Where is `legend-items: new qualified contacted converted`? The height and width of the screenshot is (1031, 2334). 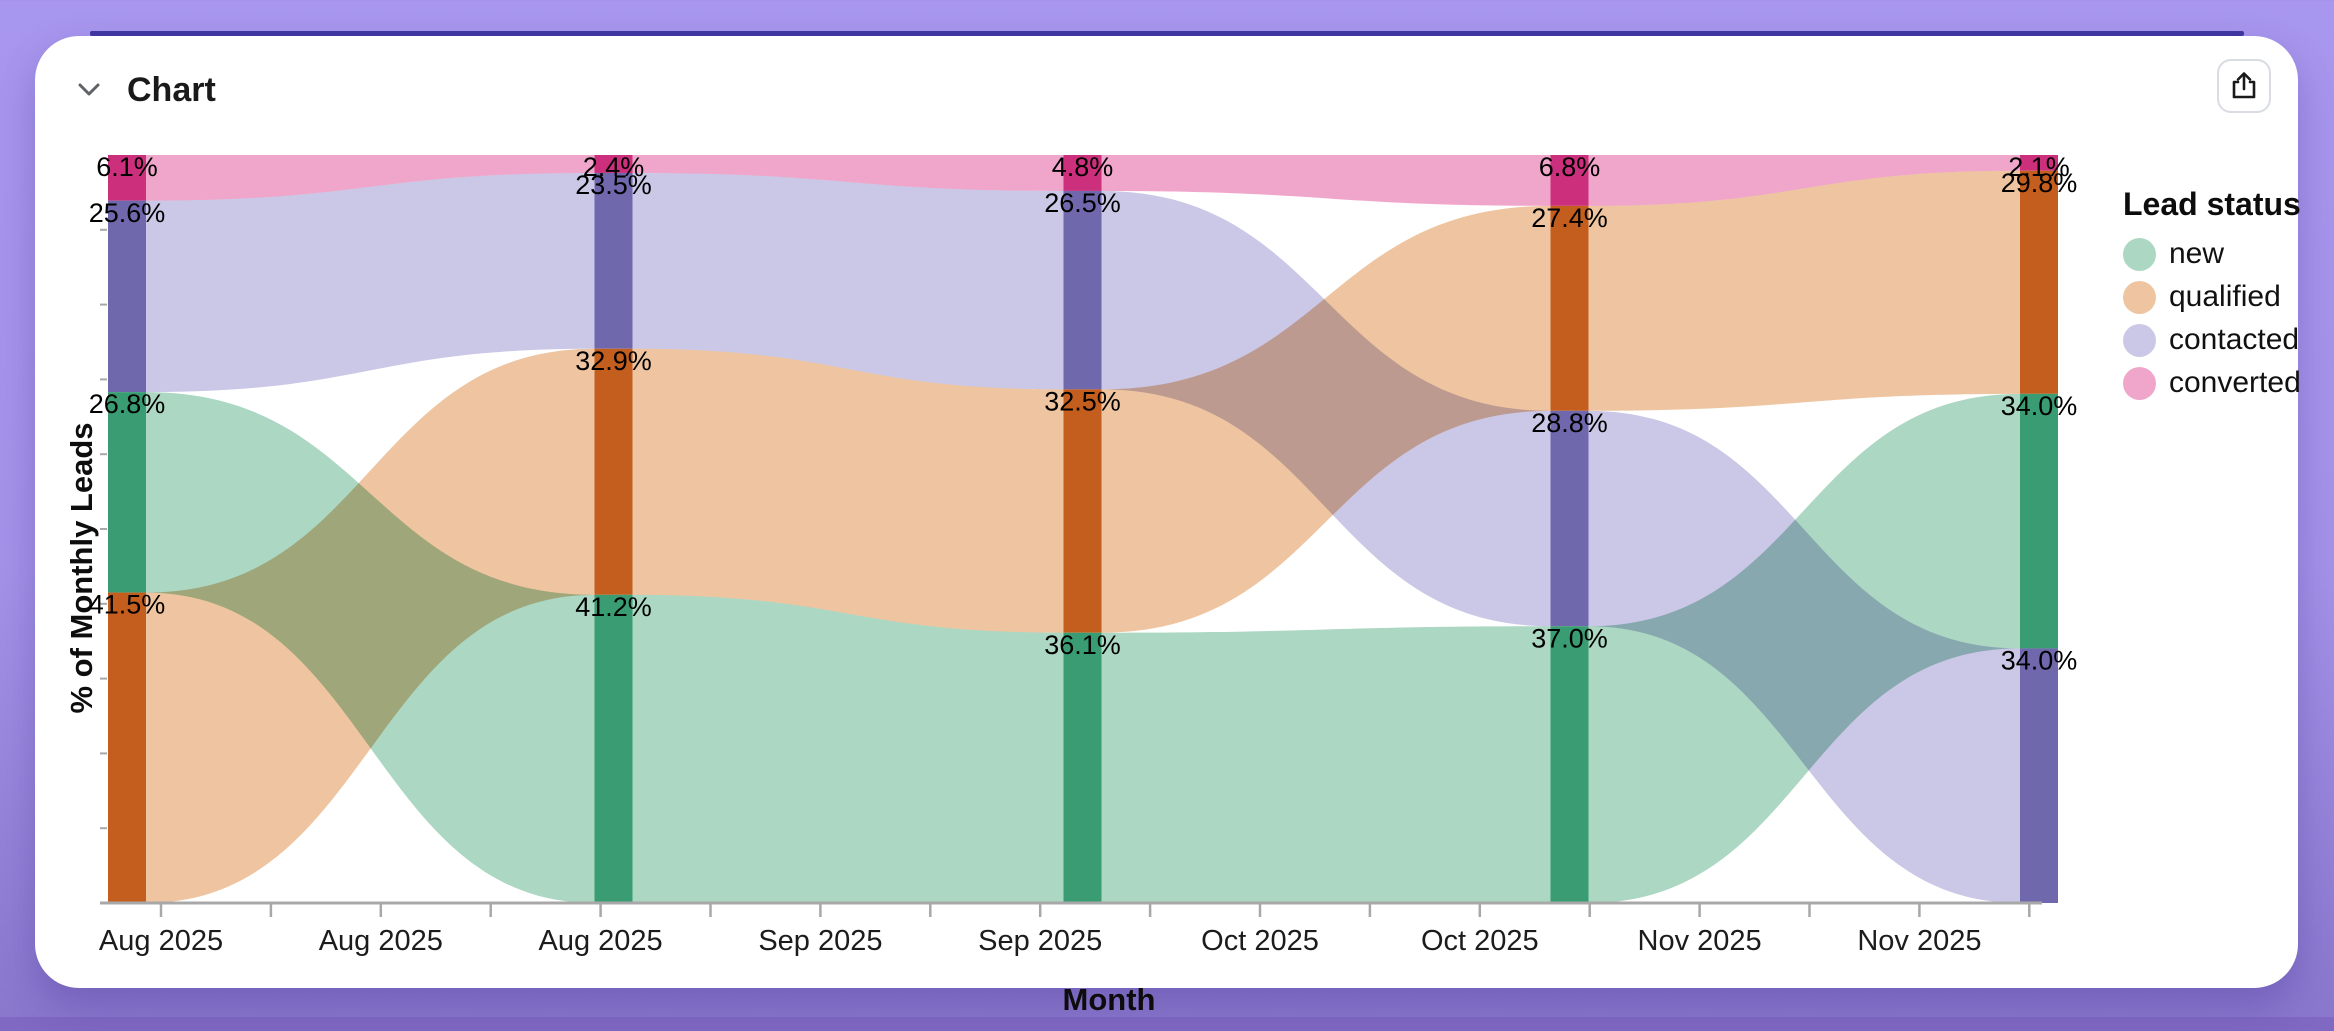 legend-items: new qualified contacted converted is located at coordinates (2228, 318).